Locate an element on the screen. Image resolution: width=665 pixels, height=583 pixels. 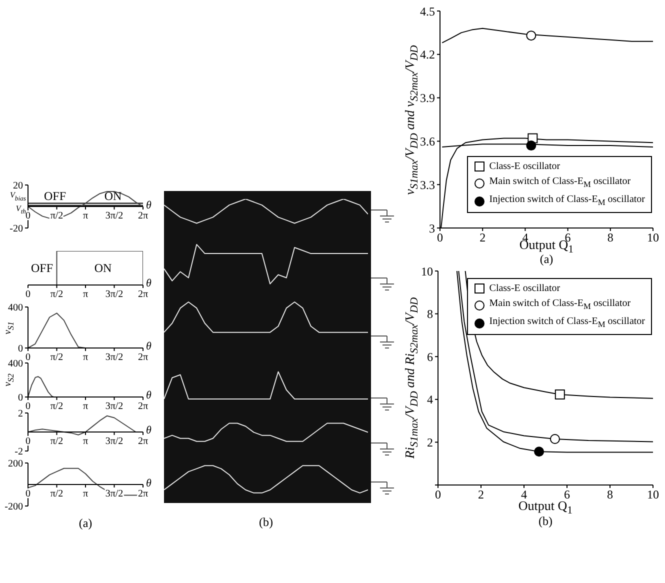
y-tick-label: 3.6 is located at coordinates (427, 141).